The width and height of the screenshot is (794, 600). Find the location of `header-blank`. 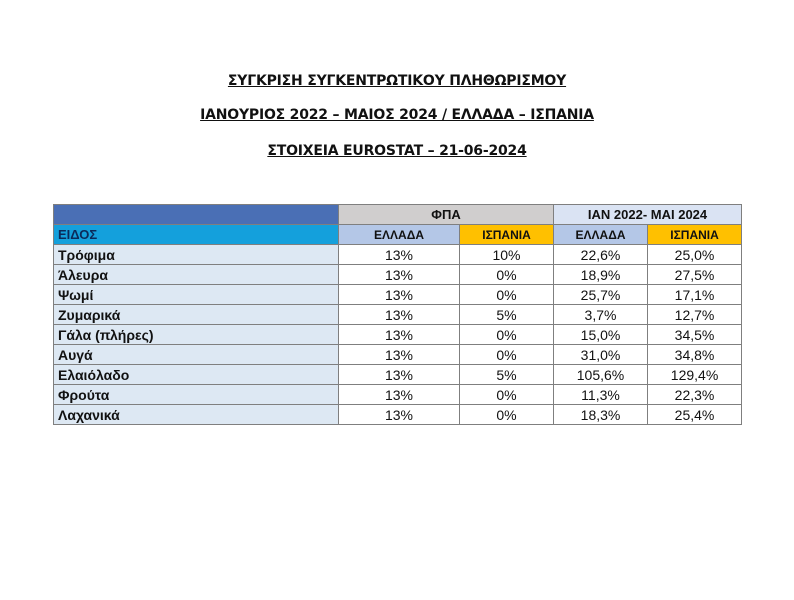

header-blank is located at coordinates (196, 214).